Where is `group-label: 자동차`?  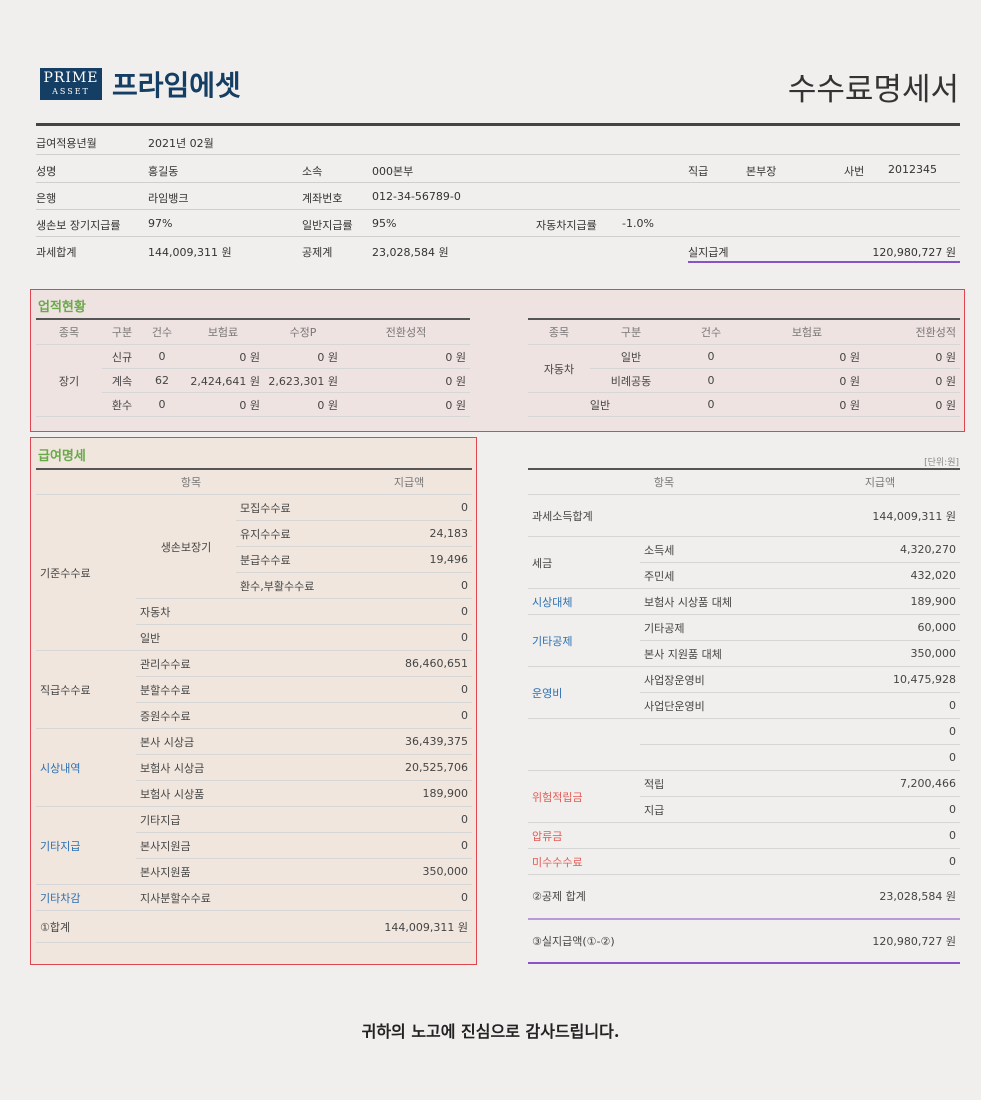
group-label: 자동차 is located at coordinates (559, 368).